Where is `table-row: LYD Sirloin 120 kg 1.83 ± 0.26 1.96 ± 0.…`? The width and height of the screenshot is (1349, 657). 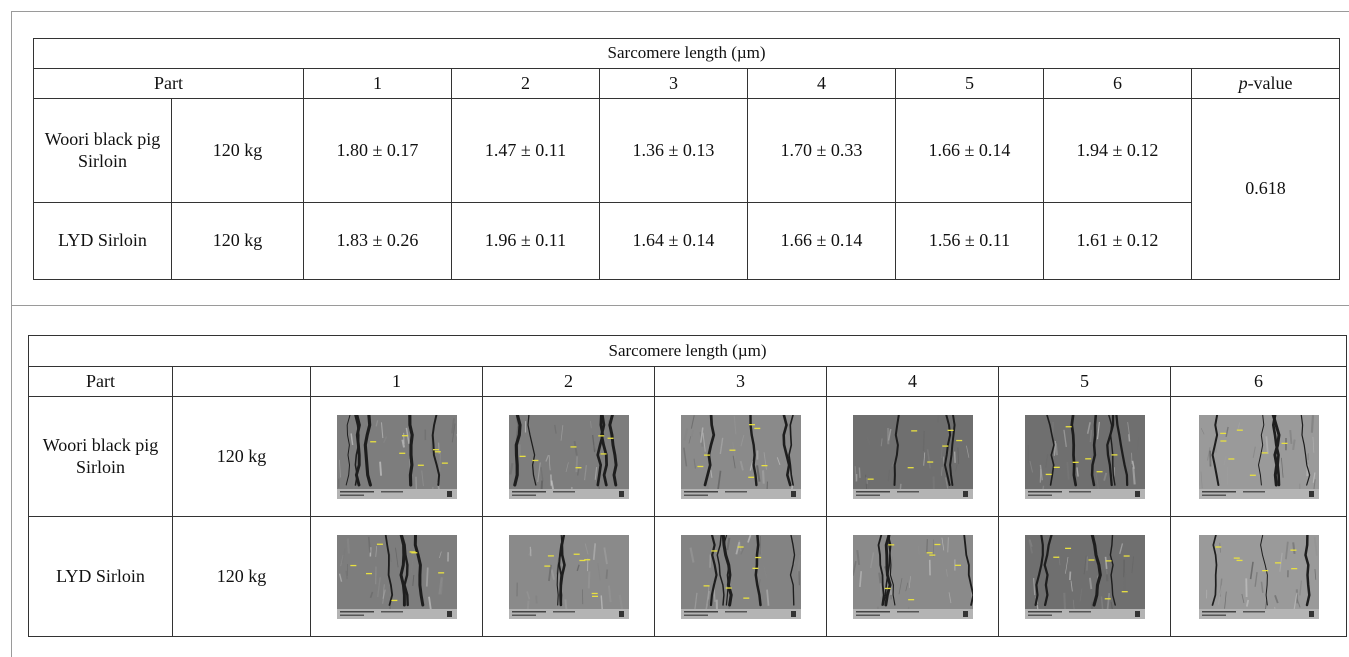 table-row: LYD Sirloin 120 kg 1.83 ± 0.26 1.96 ± 0.… is located at coordinates (687, 241).